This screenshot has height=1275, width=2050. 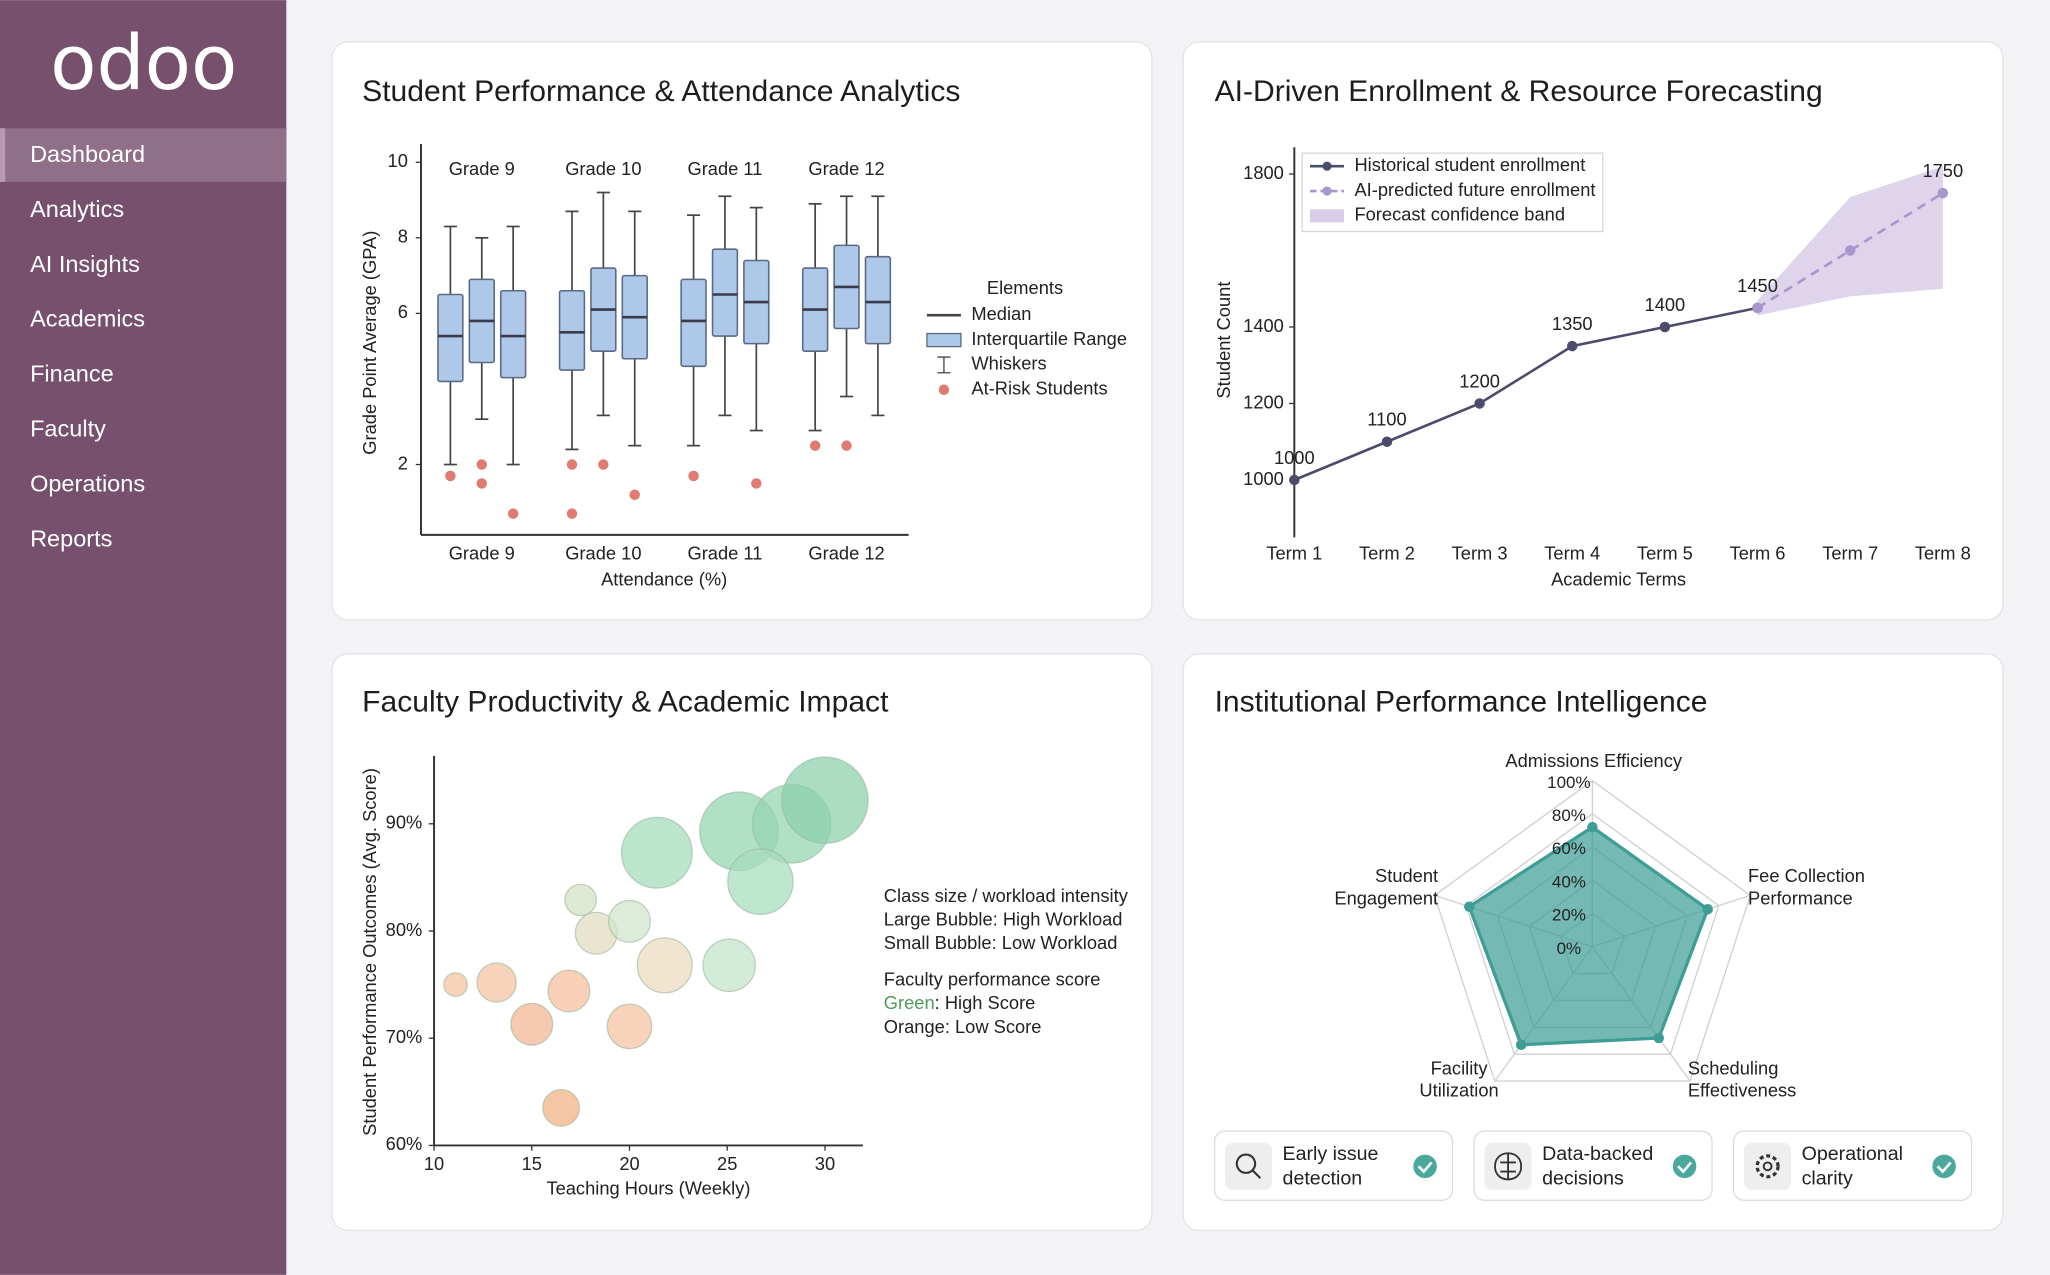 I want to click on badge-label: clarity, so click(x=1827, y=1179).